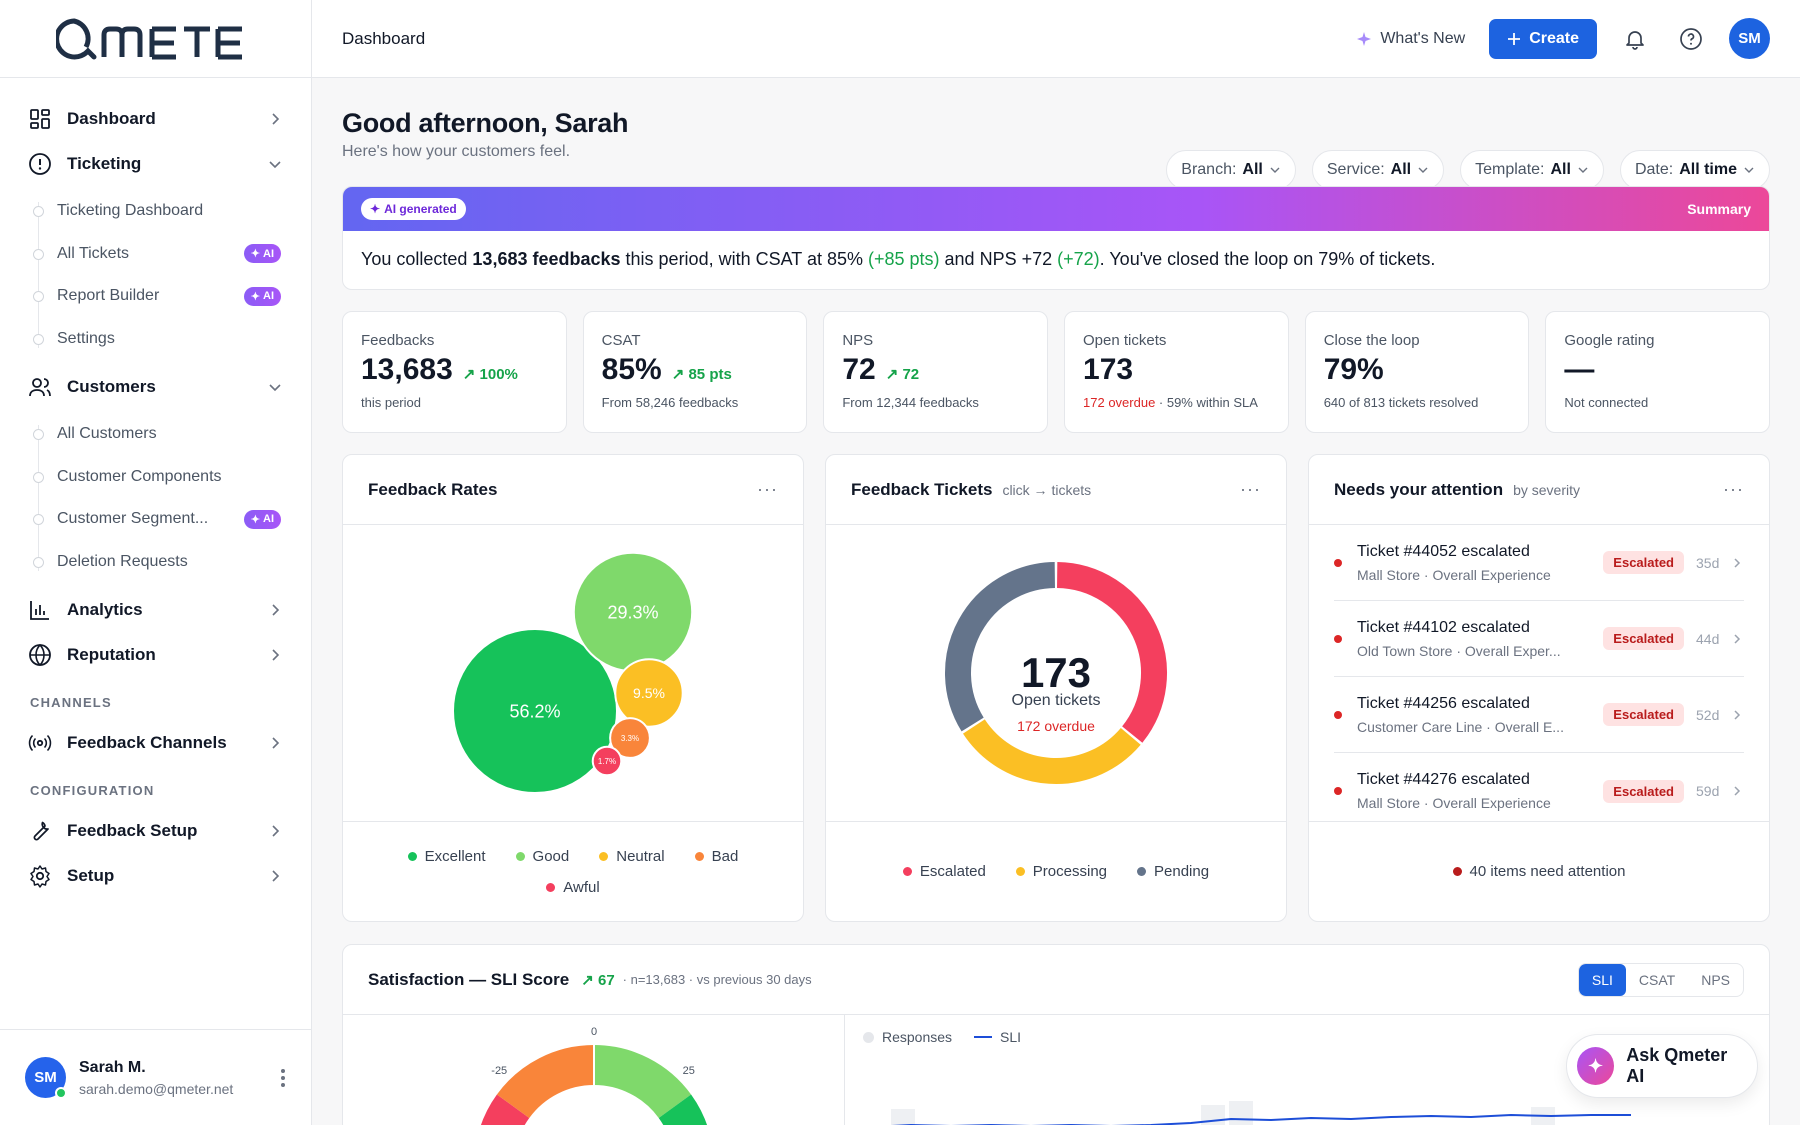 The image size is (1800, 1125). Describe the element at coordinates (155, 609) in the screenshot. I see `sidebar-item-analytics: Analytics` at that location.